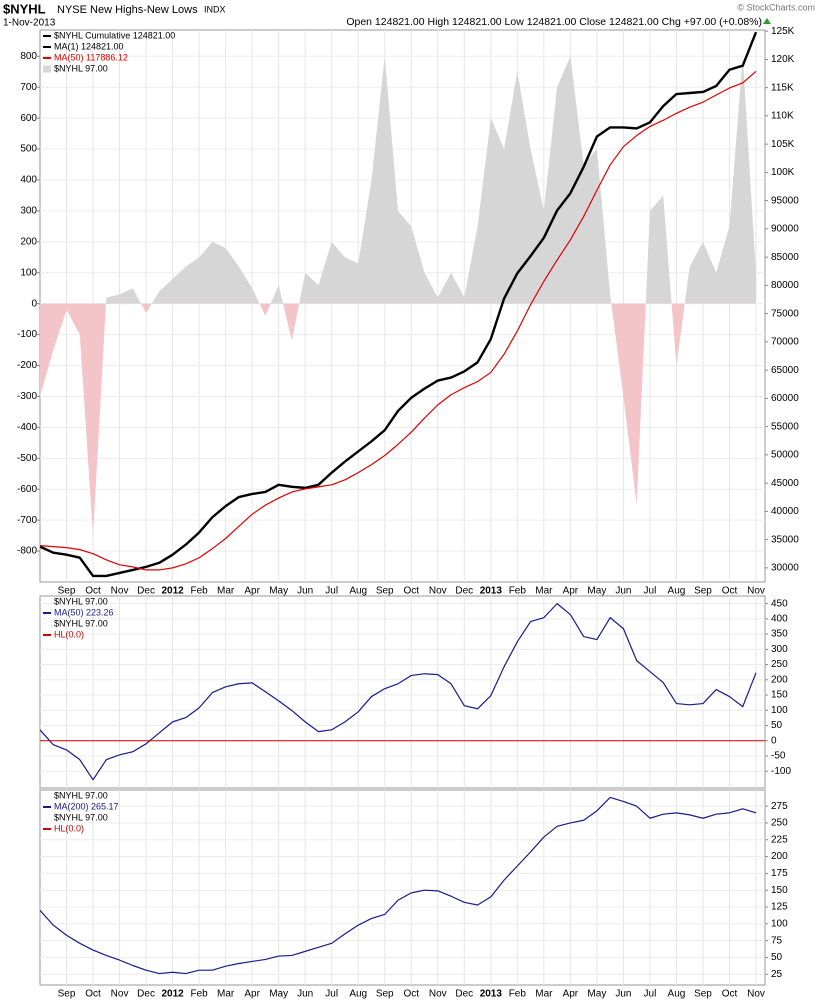 Image resolution: width=820 pixels, height=1005 pixels. I want to click on y-tick-label: 175, so click(779, 873).